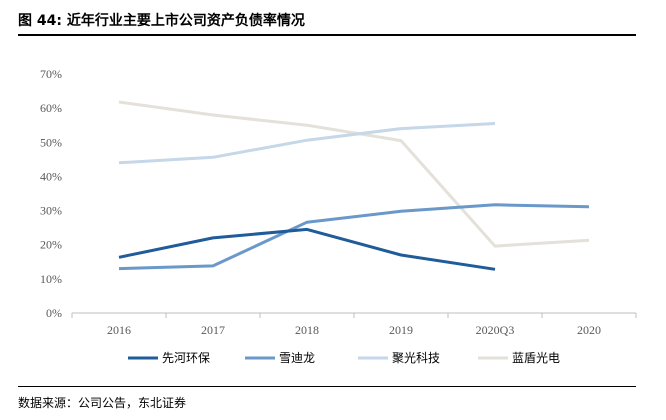  I want to click on y-tick-label: 70%, so click(51, 74).